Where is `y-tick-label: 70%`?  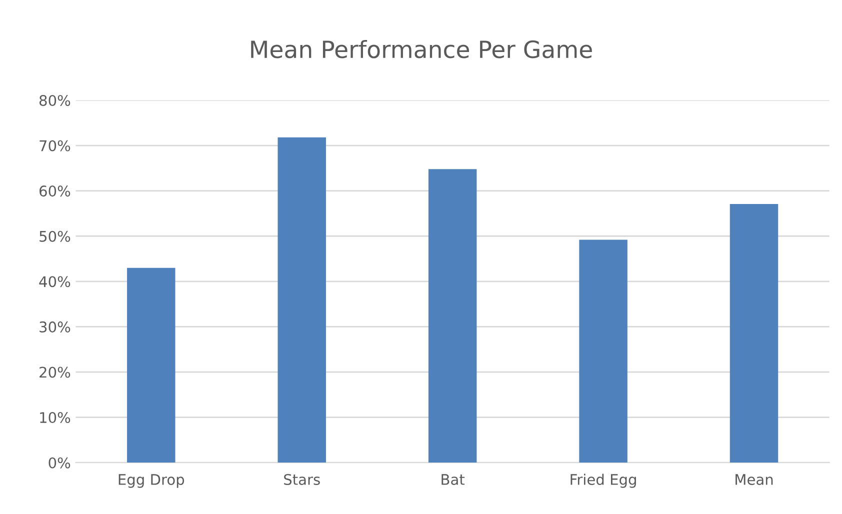
y-tick-label: 70% is located at coordinates (55, 146).